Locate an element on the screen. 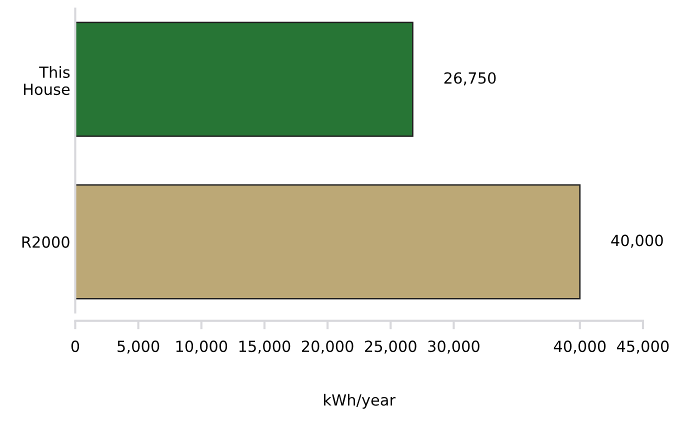 Image resolution: width=684 pixels, height=434 pixels. x-tick-label: 40,000 is located at coordinates (580, 347).